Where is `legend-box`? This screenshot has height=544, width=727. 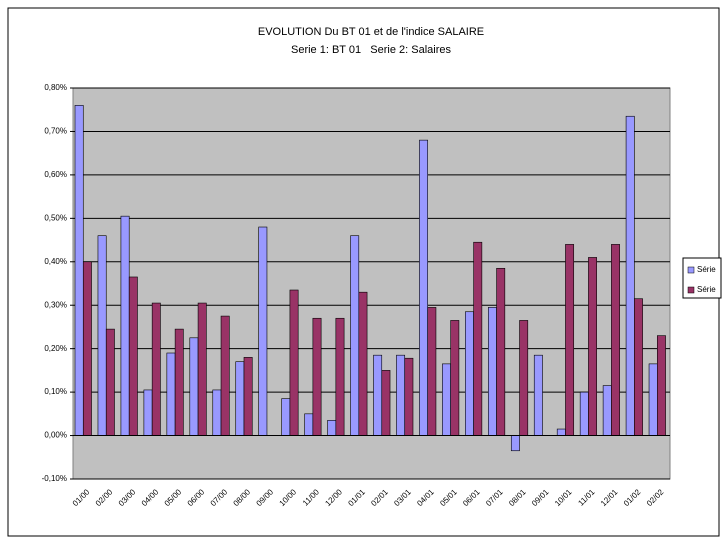
legend-box is located at coordinates (702, 278).